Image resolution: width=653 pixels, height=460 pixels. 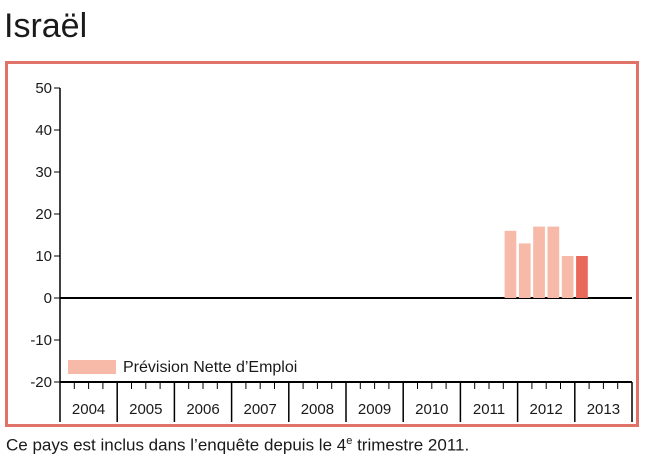 I want to click on y-tick-label: 30, so click(x=43, y=172).